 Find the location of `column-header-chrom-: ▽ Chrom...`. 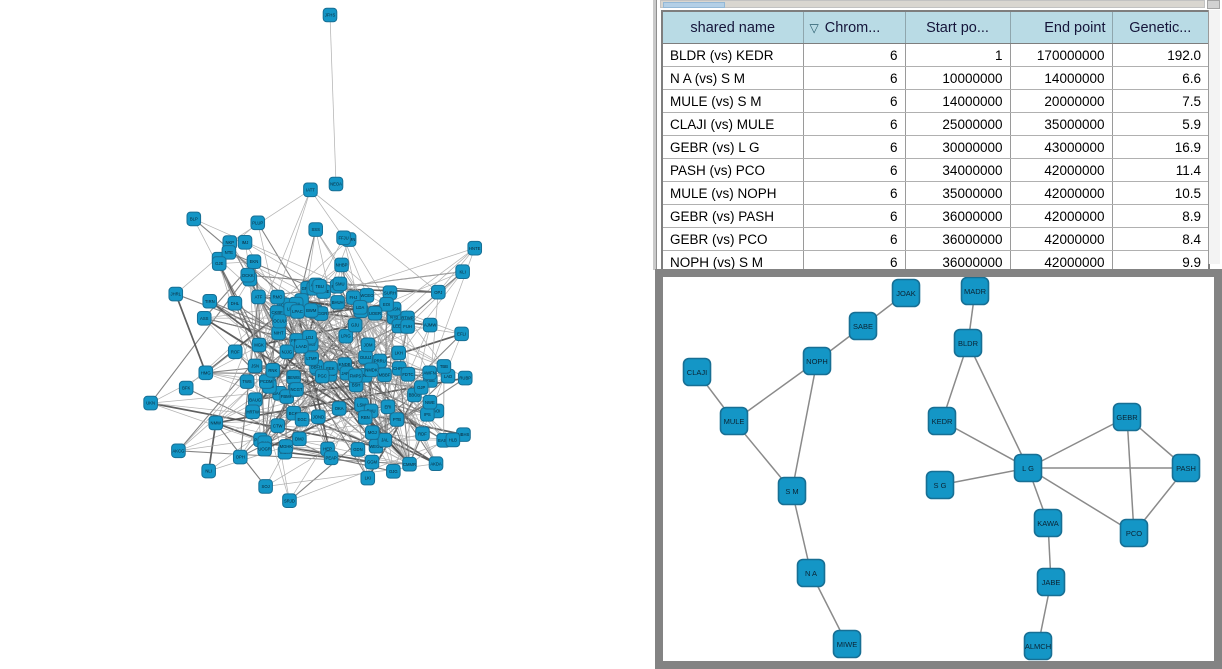

column-header-chrom-: ▽ Chrom... is located at coordinates (854, 27).